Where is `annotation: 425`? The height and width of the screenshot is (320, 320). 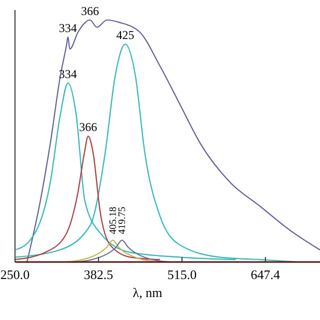 annotation: 425 is located at coordinates (125, 35).